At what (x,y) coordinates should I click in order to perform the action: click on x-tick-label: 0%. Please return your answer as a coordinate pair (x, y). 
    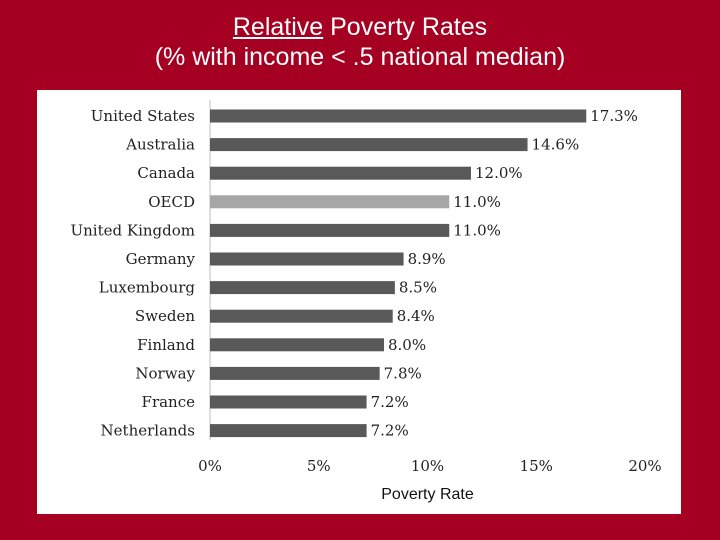
    Looking at the image, I should click on (210, 466).